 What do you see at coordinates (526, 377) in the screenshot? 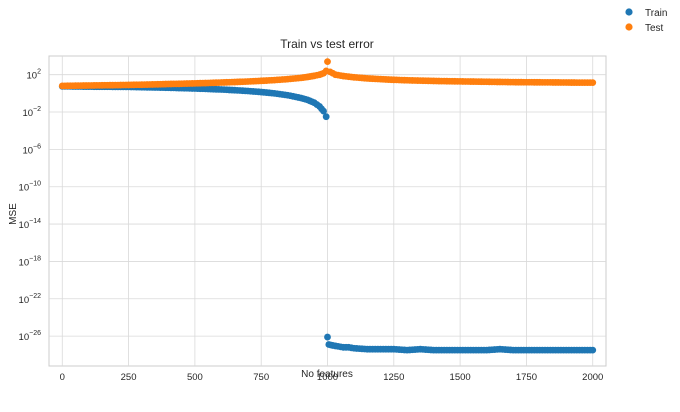
I see `x-tick-label: 1750` at bounding box center [526, 377].